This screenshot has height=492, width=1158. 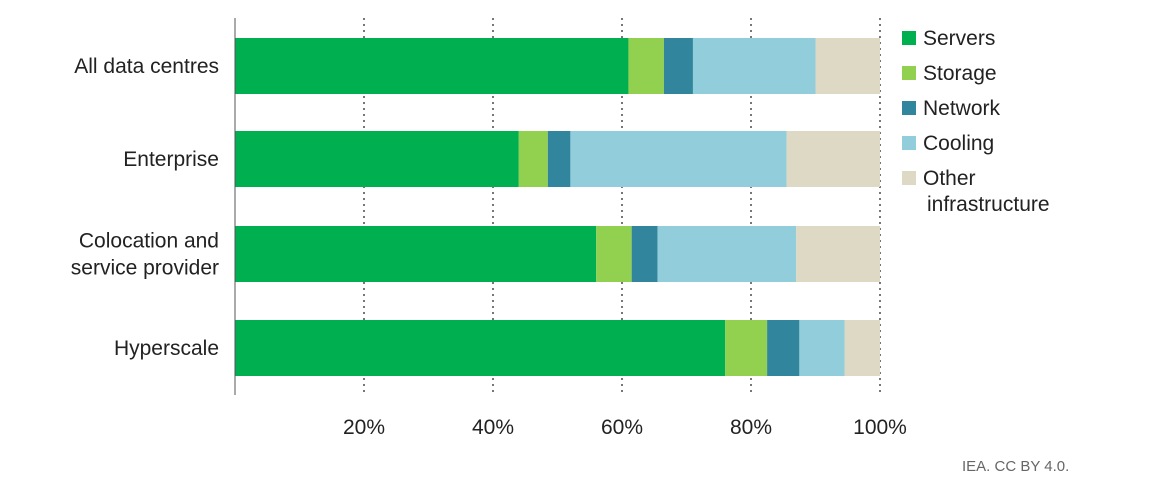 I want to click on x-tick-labels: 20% 40% 60% 80% 100%, so click(x=625, y=427).